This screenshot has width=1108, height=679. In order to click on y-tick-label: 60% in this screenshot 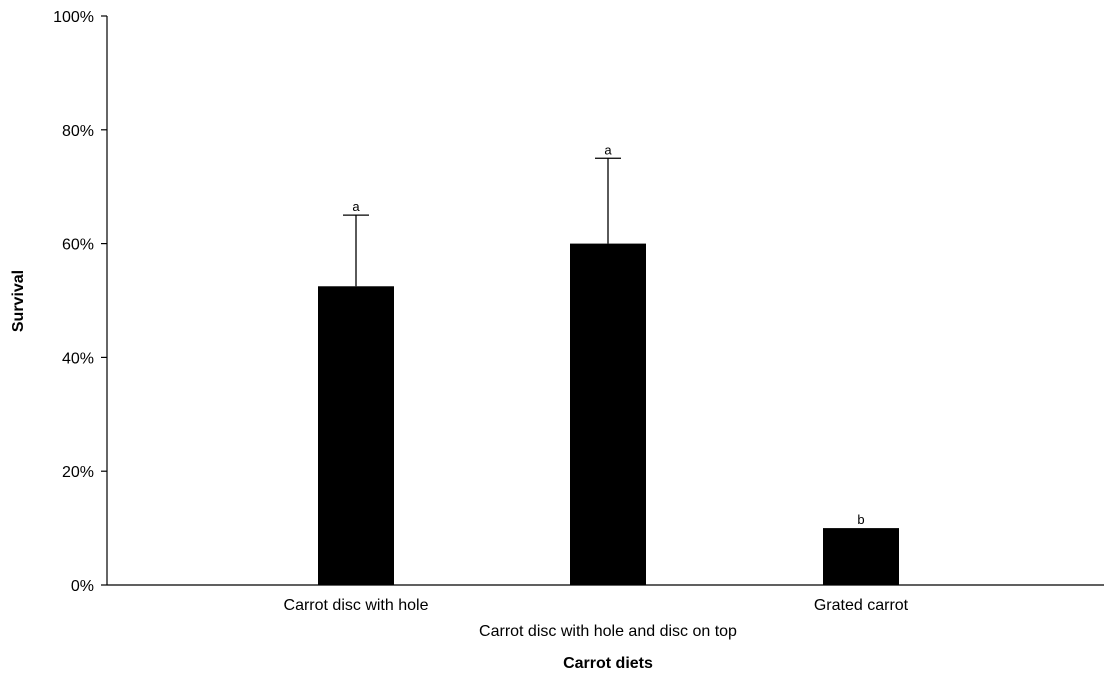, I will do `click(78, 245)`.